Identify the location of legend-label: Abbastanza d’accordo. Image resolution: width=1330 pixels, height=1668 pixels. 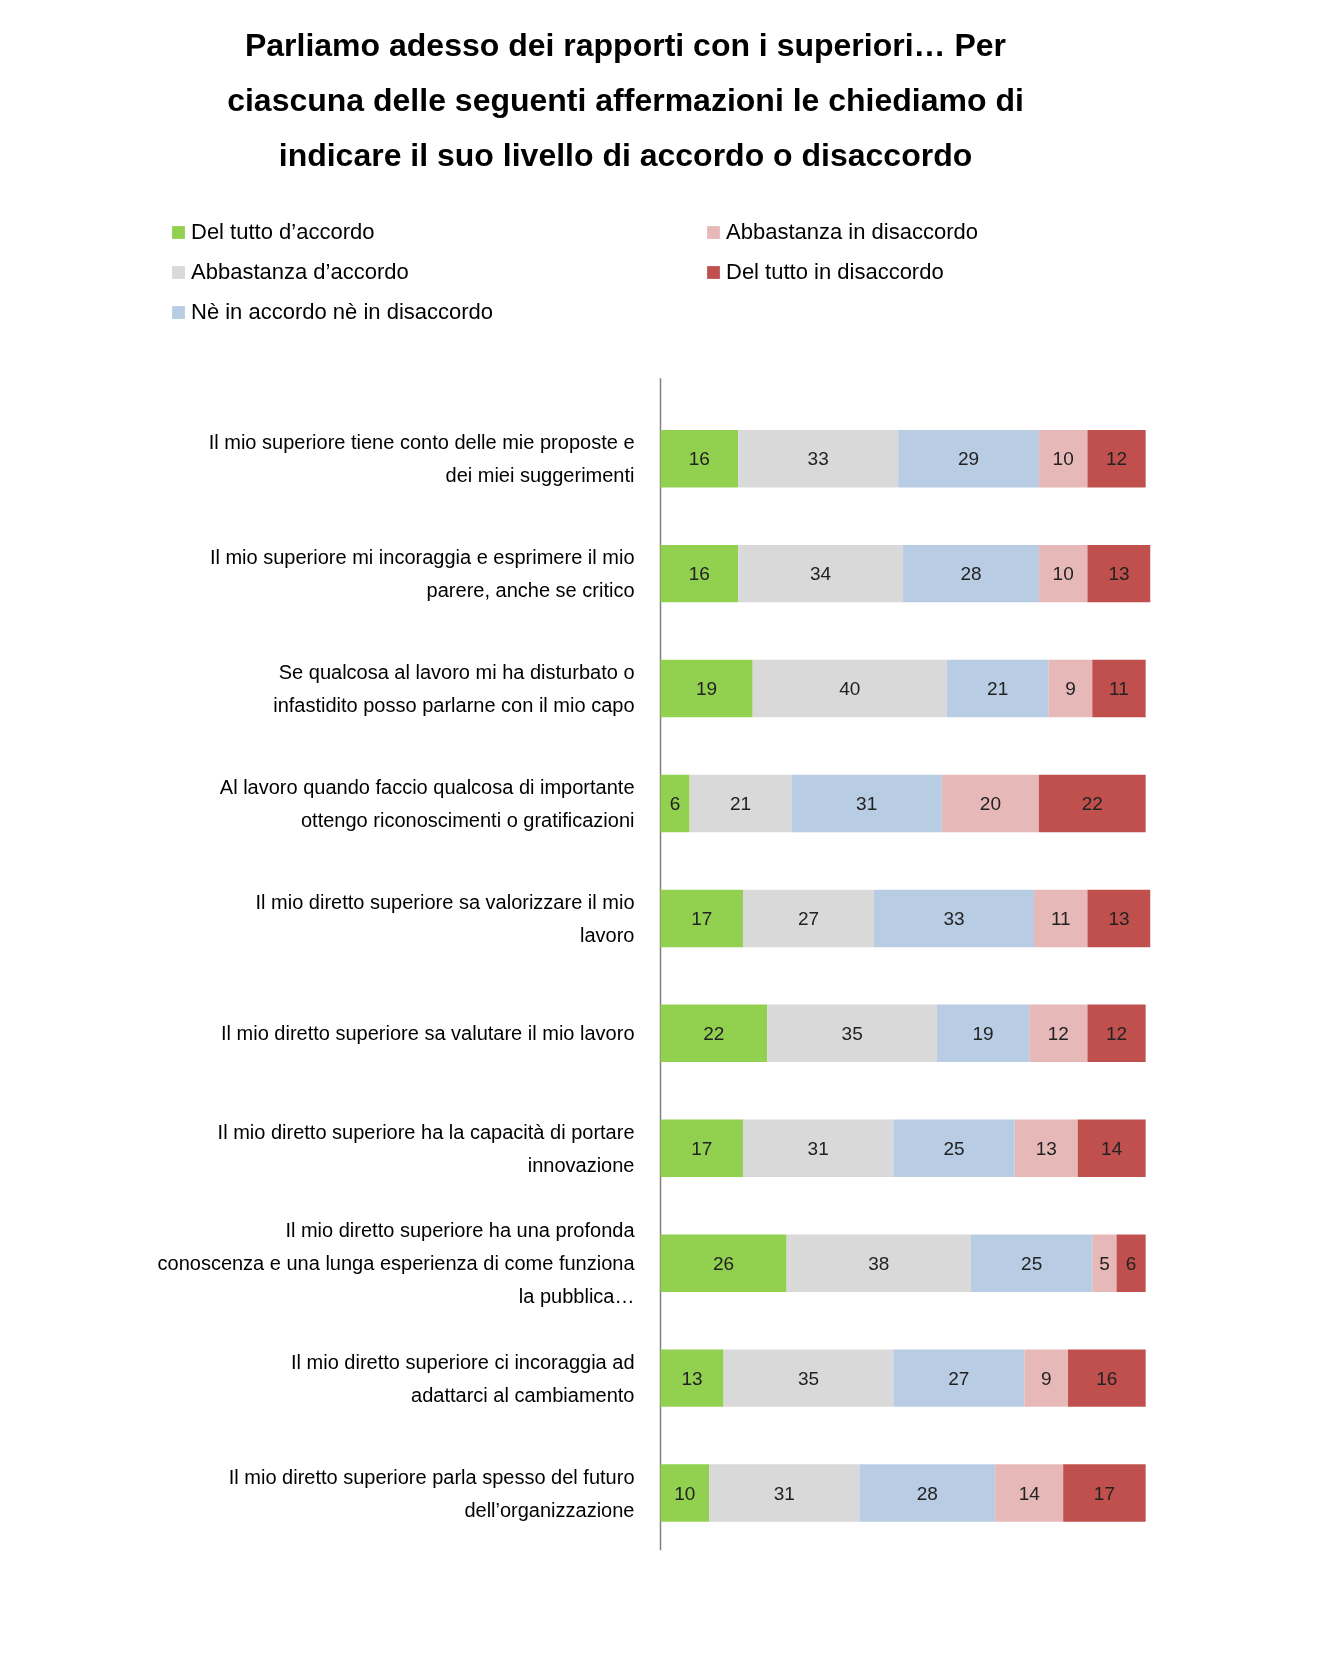
(300, 272).